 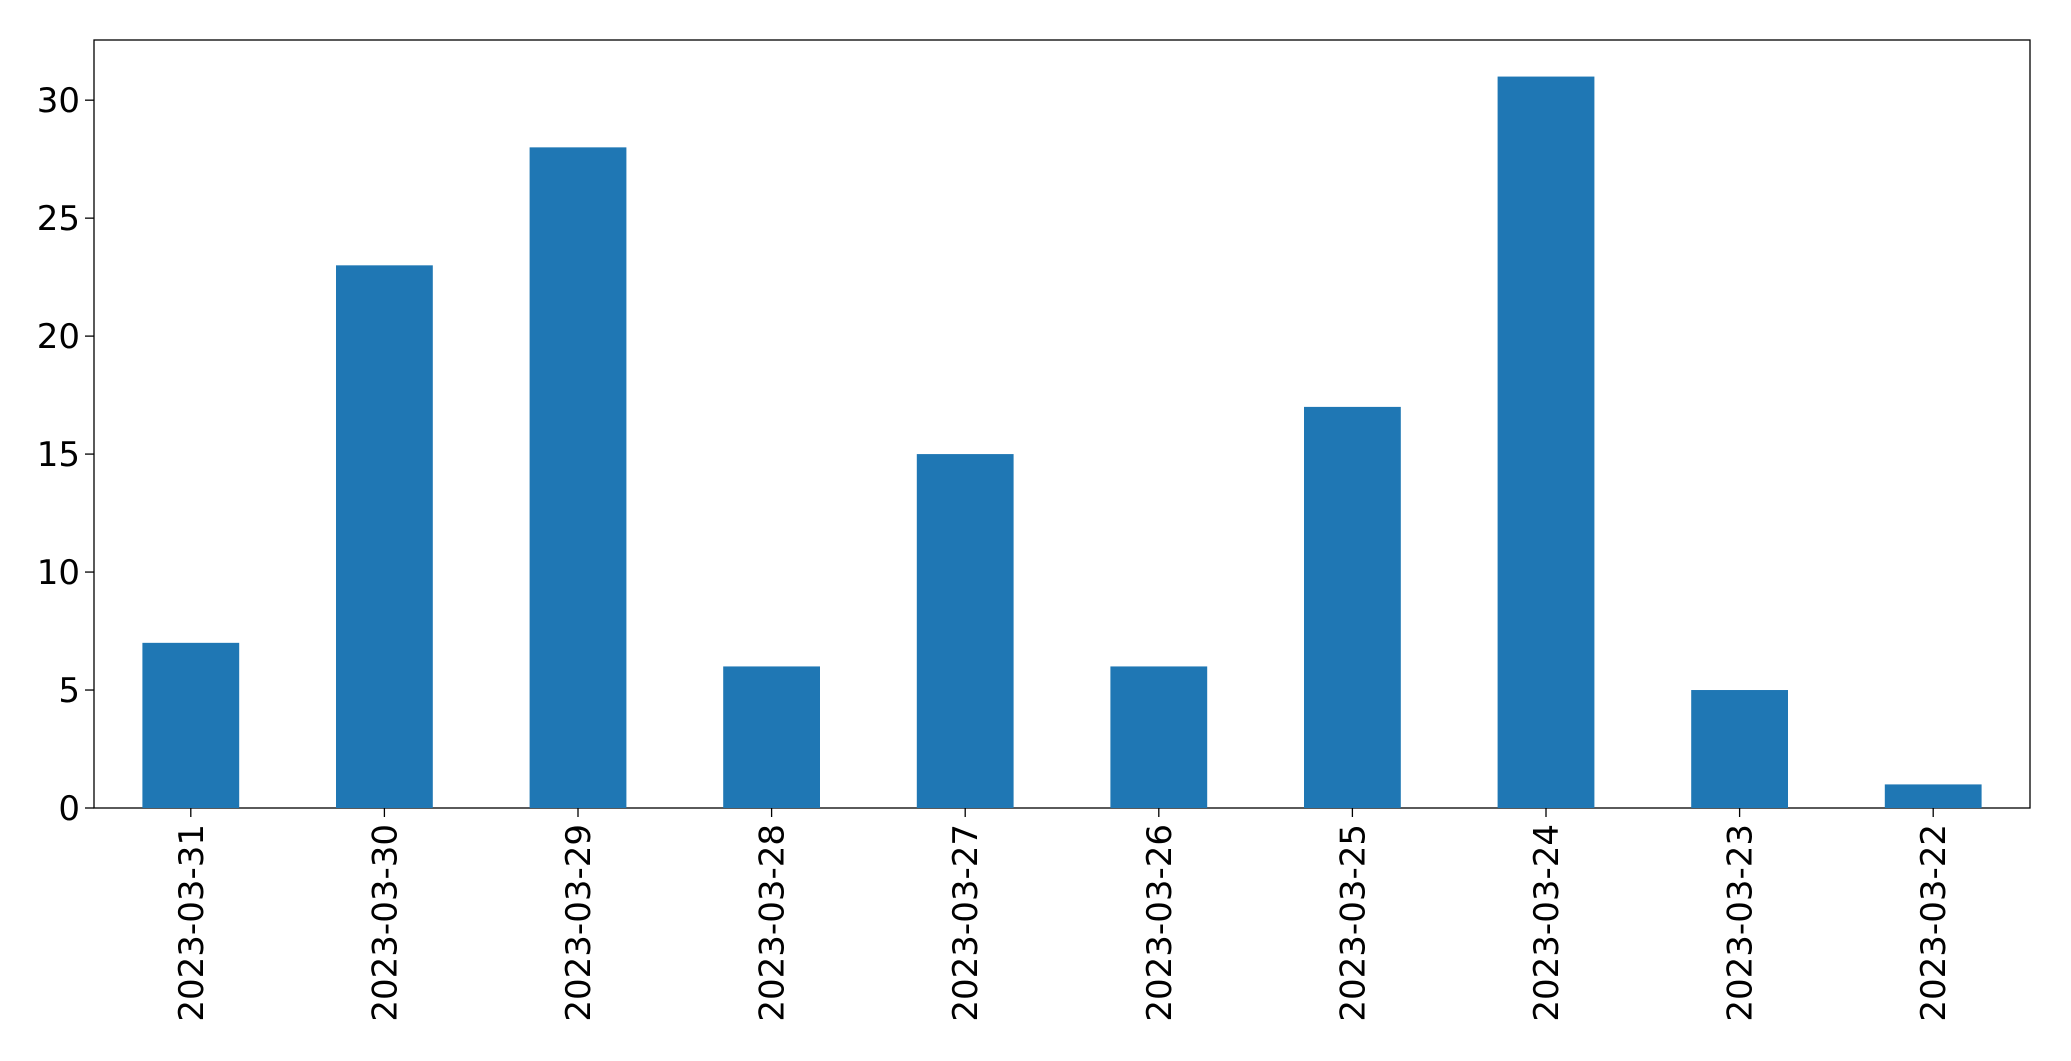 I want to click on y-tick-label: 5, so click(x=69, y=691).